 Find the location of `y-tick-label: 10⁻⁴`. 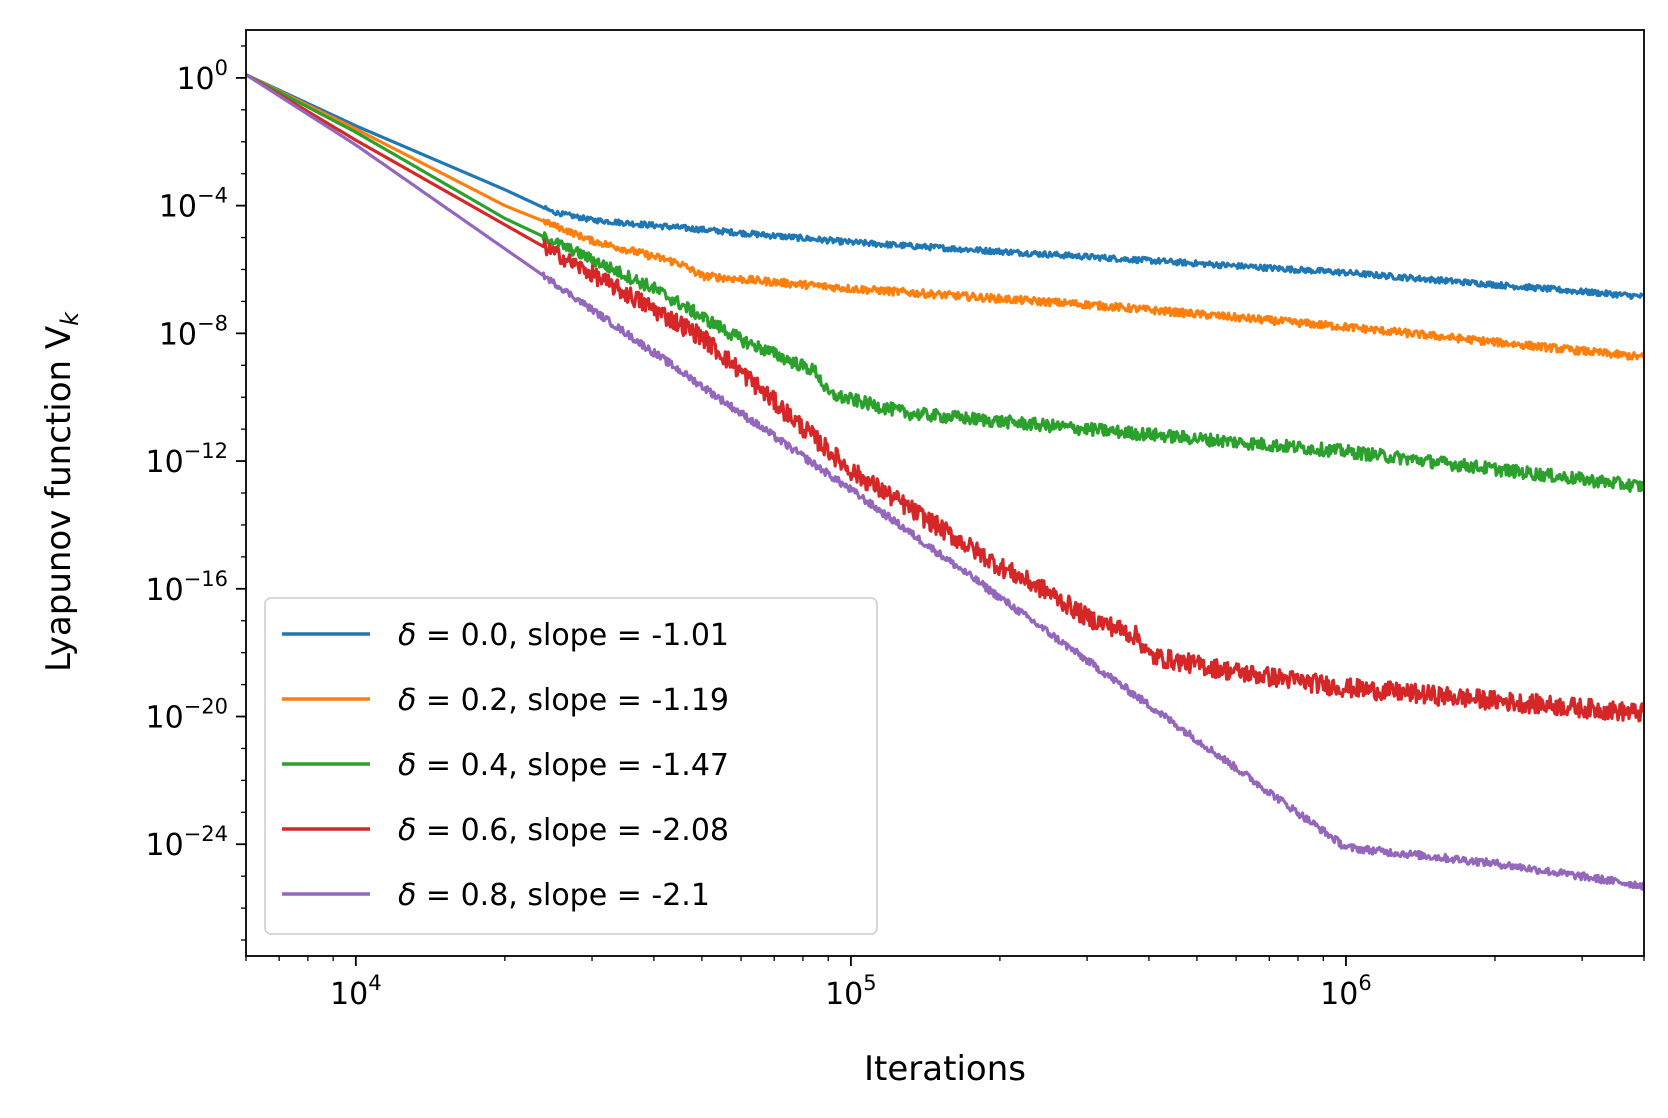

y-tick-label: 10⁻⁴ is located at coordinates (193, 204).